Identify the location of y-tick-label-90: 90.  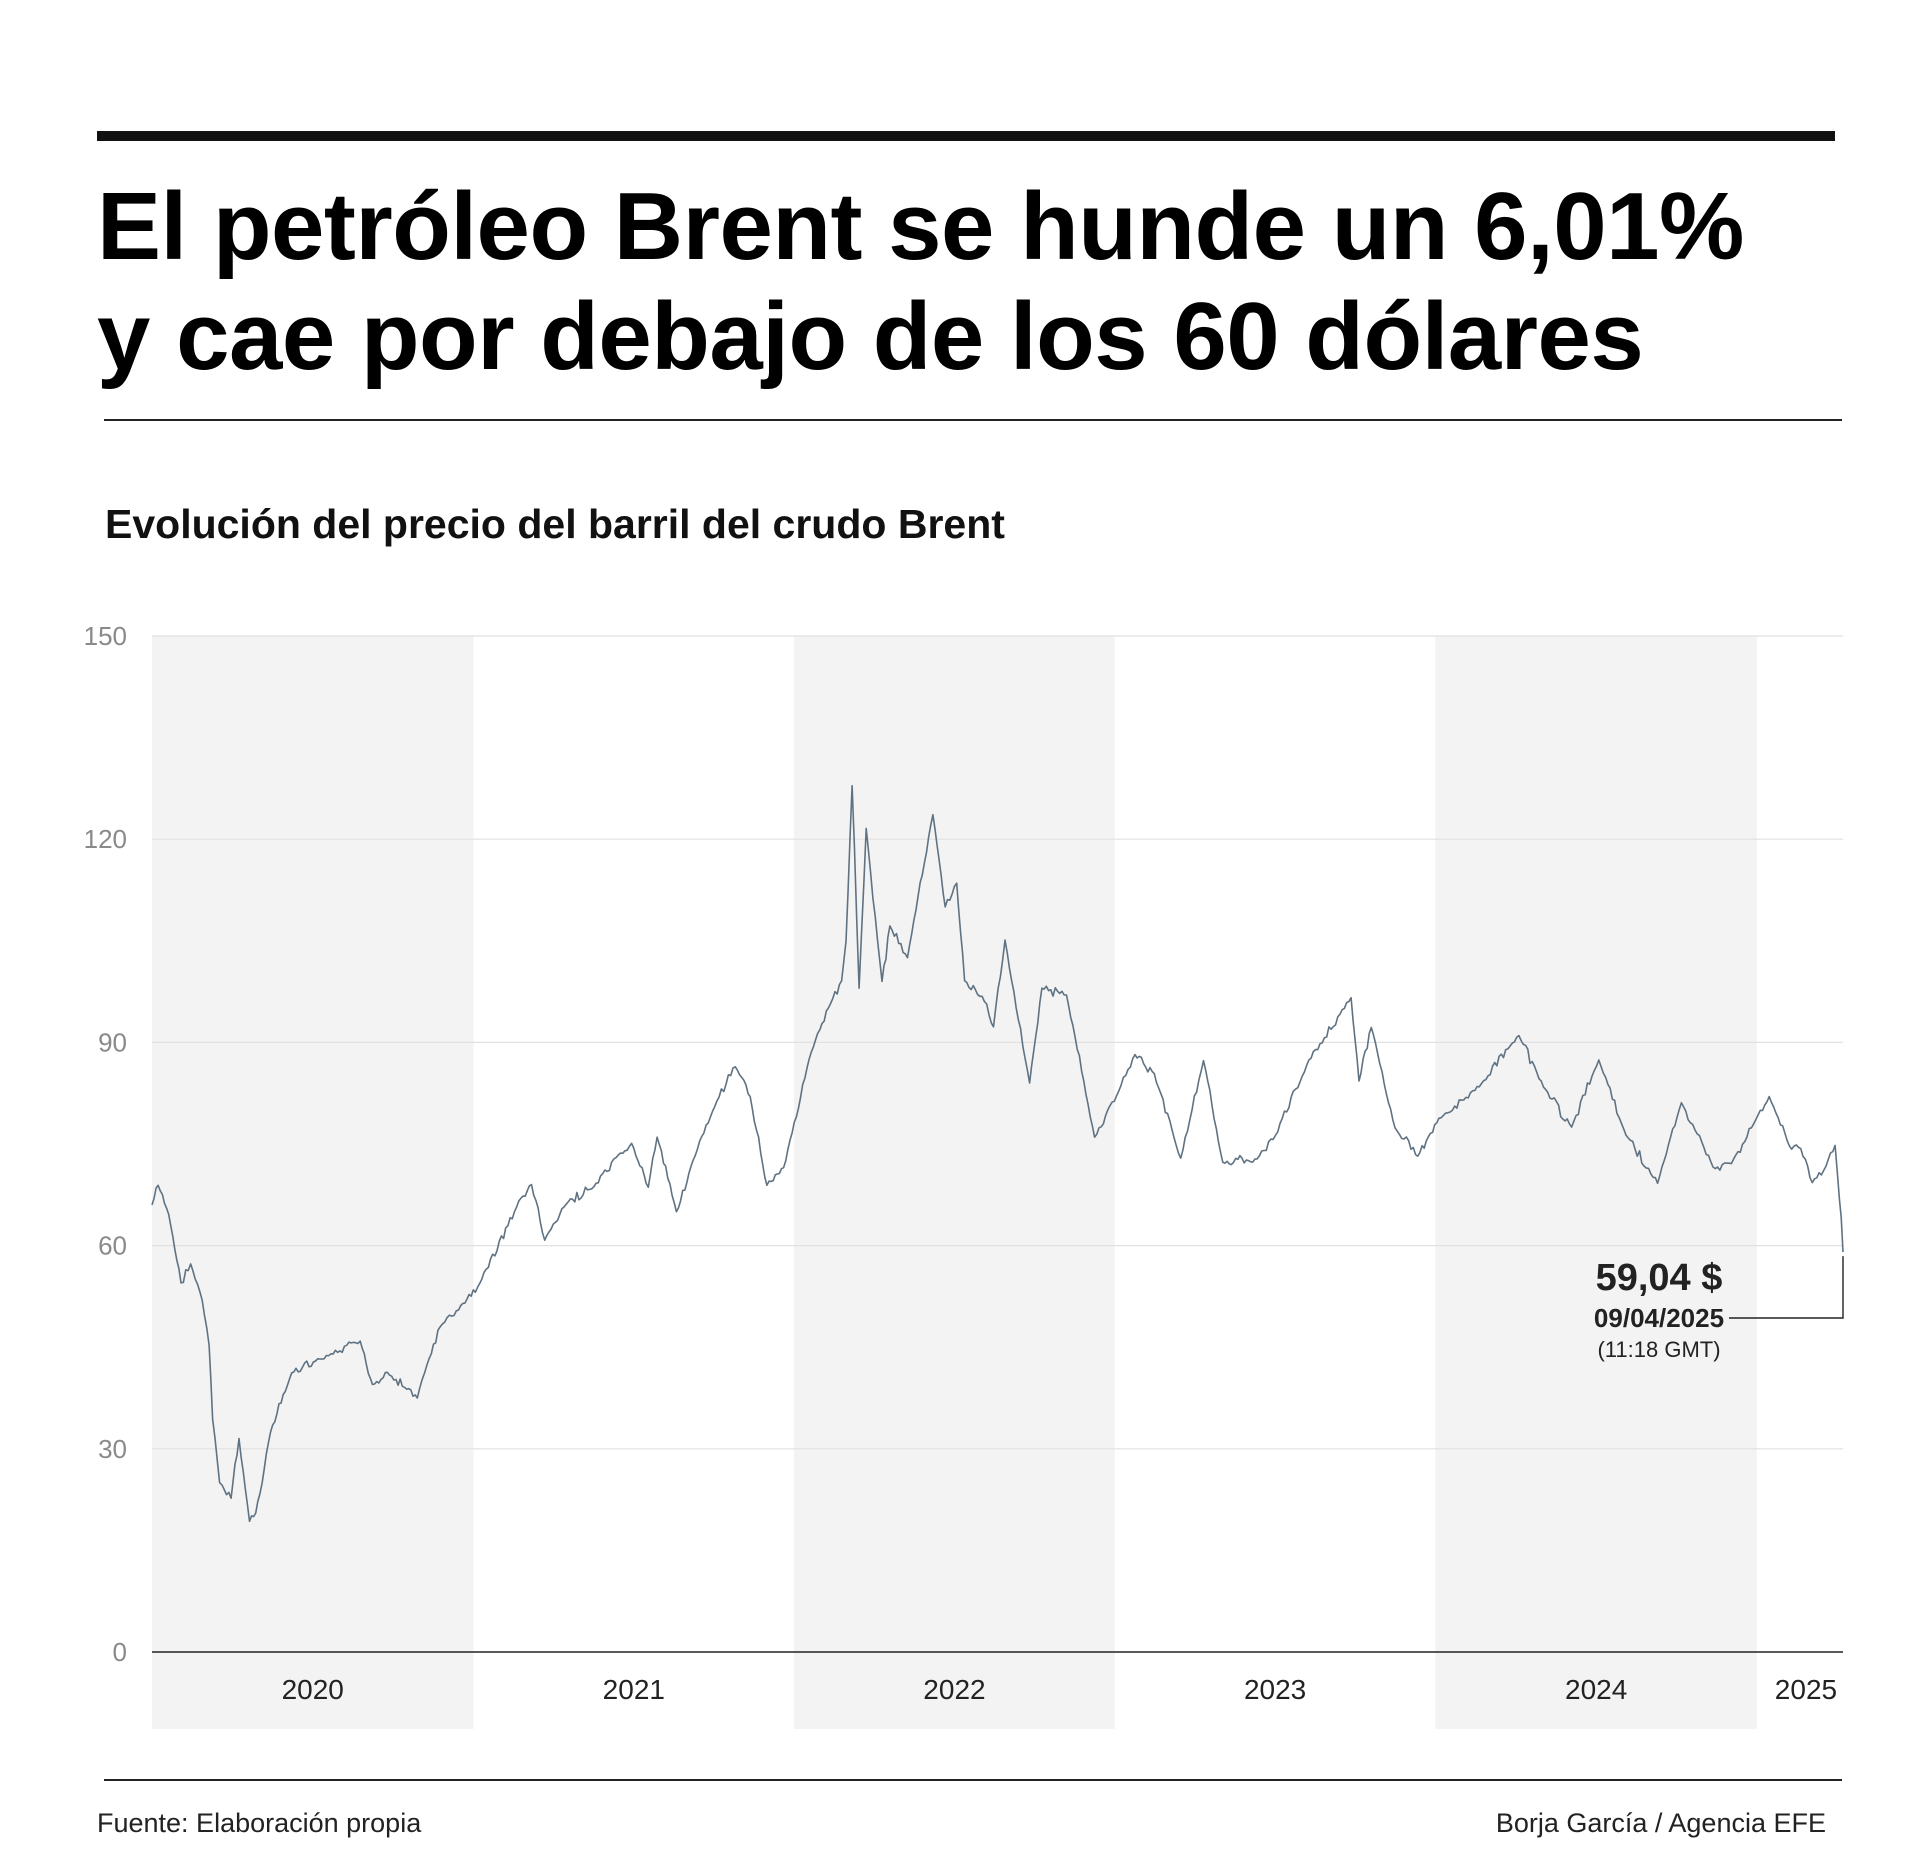
(112, 1042).